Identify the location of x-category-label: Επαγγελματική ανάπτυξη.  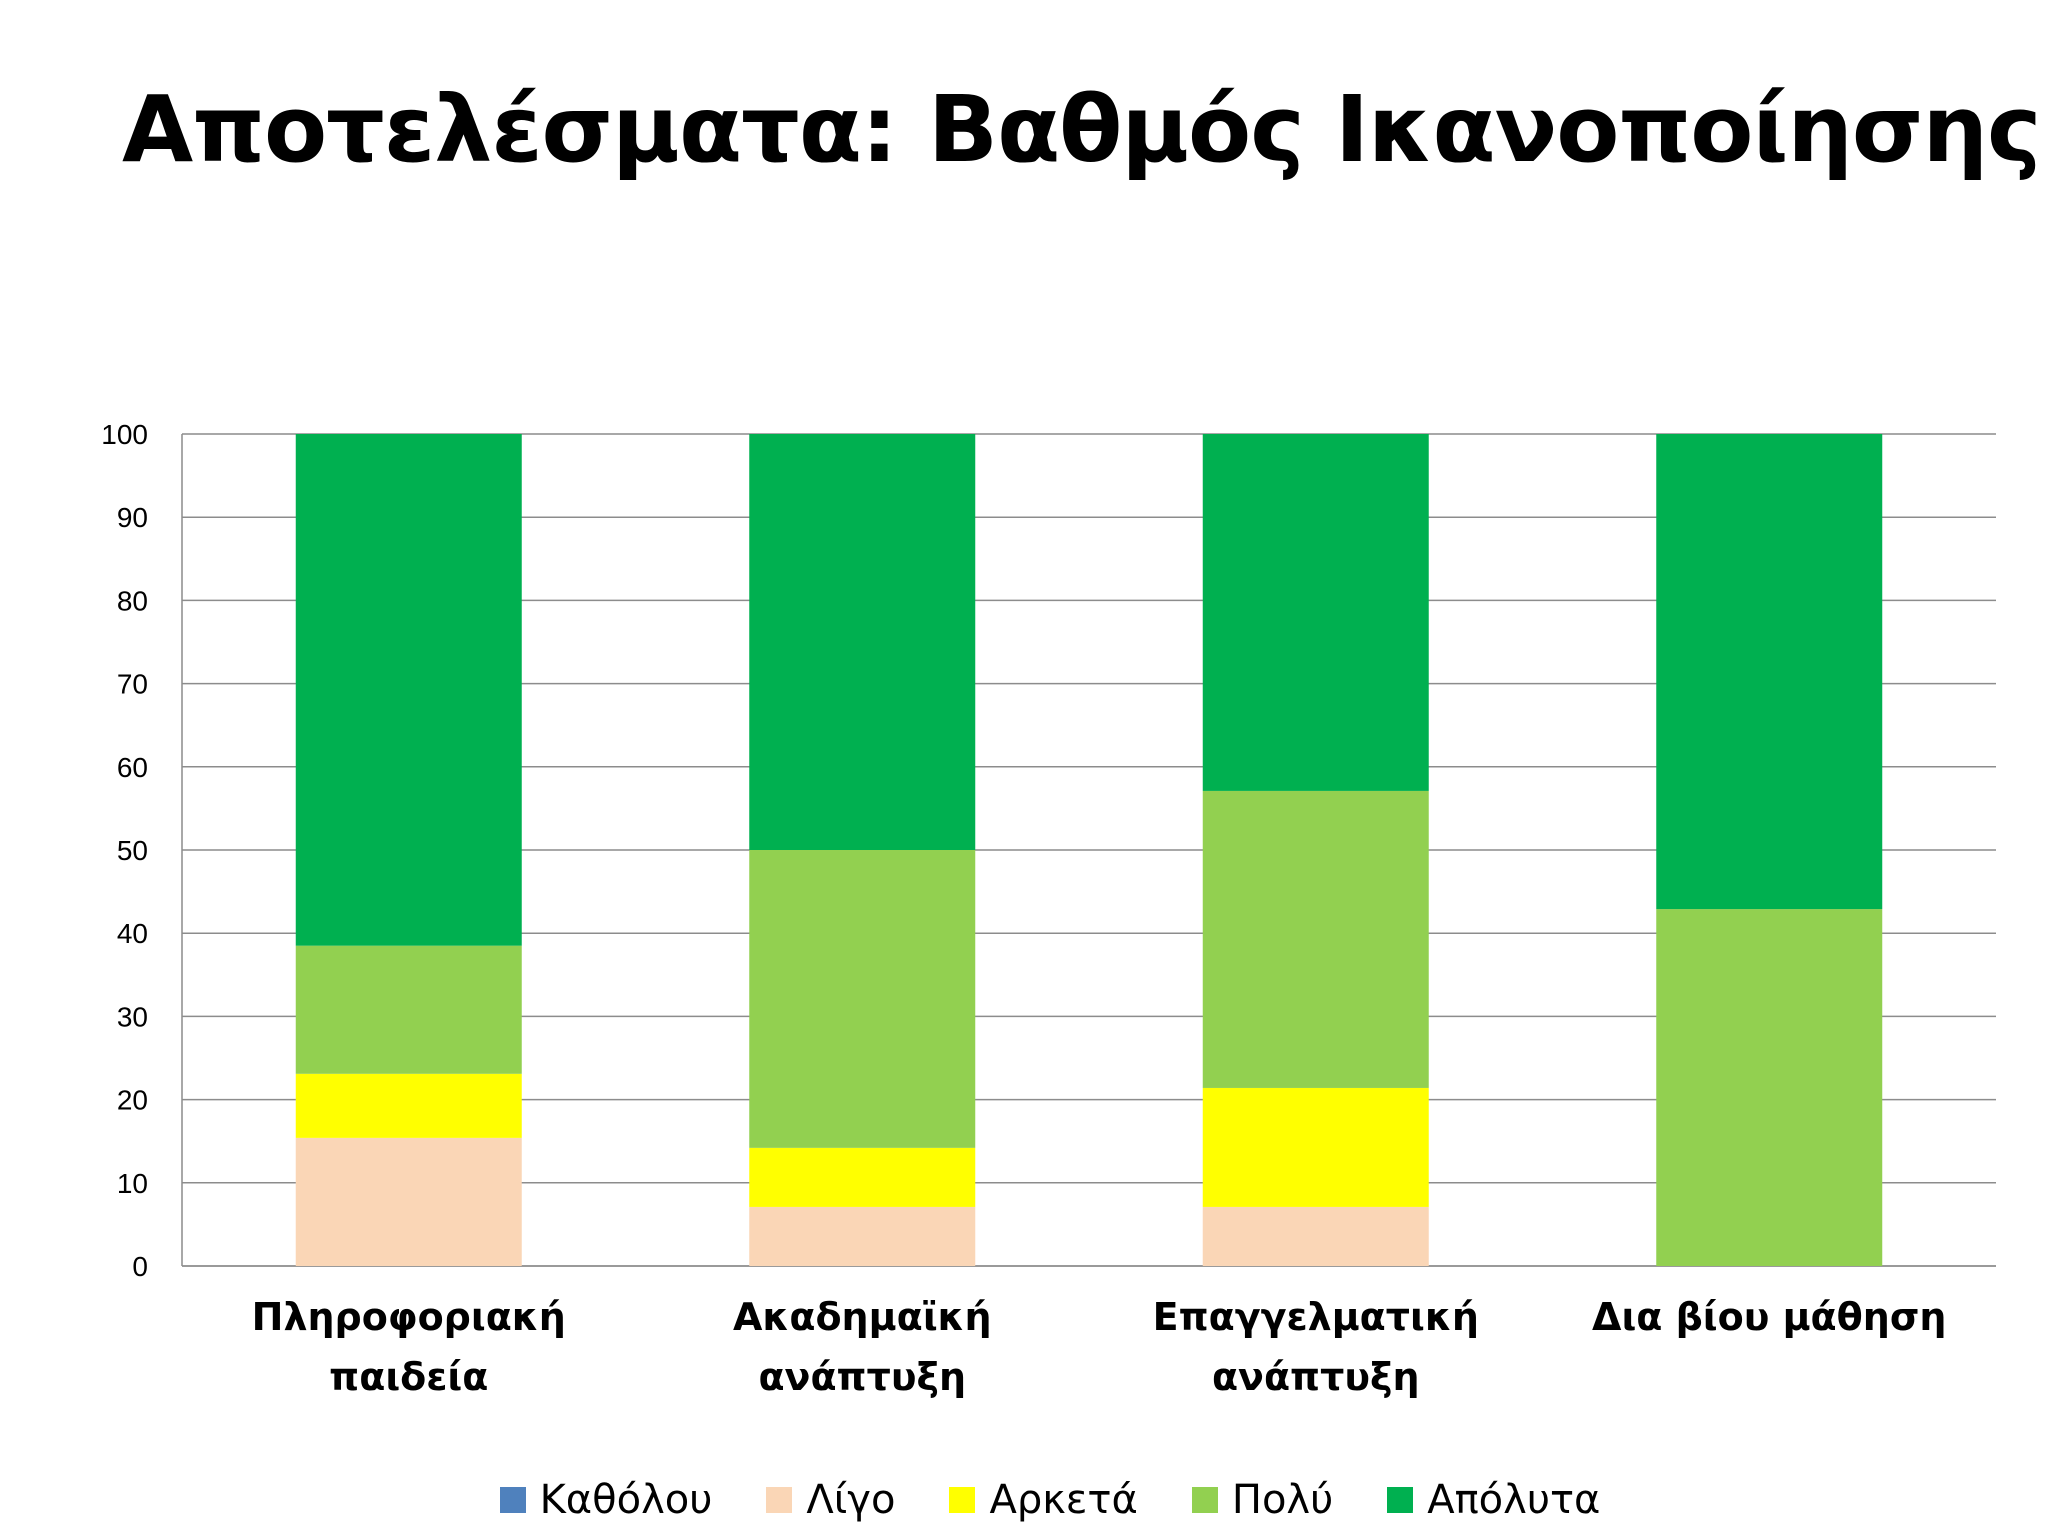
(1316, 1347).